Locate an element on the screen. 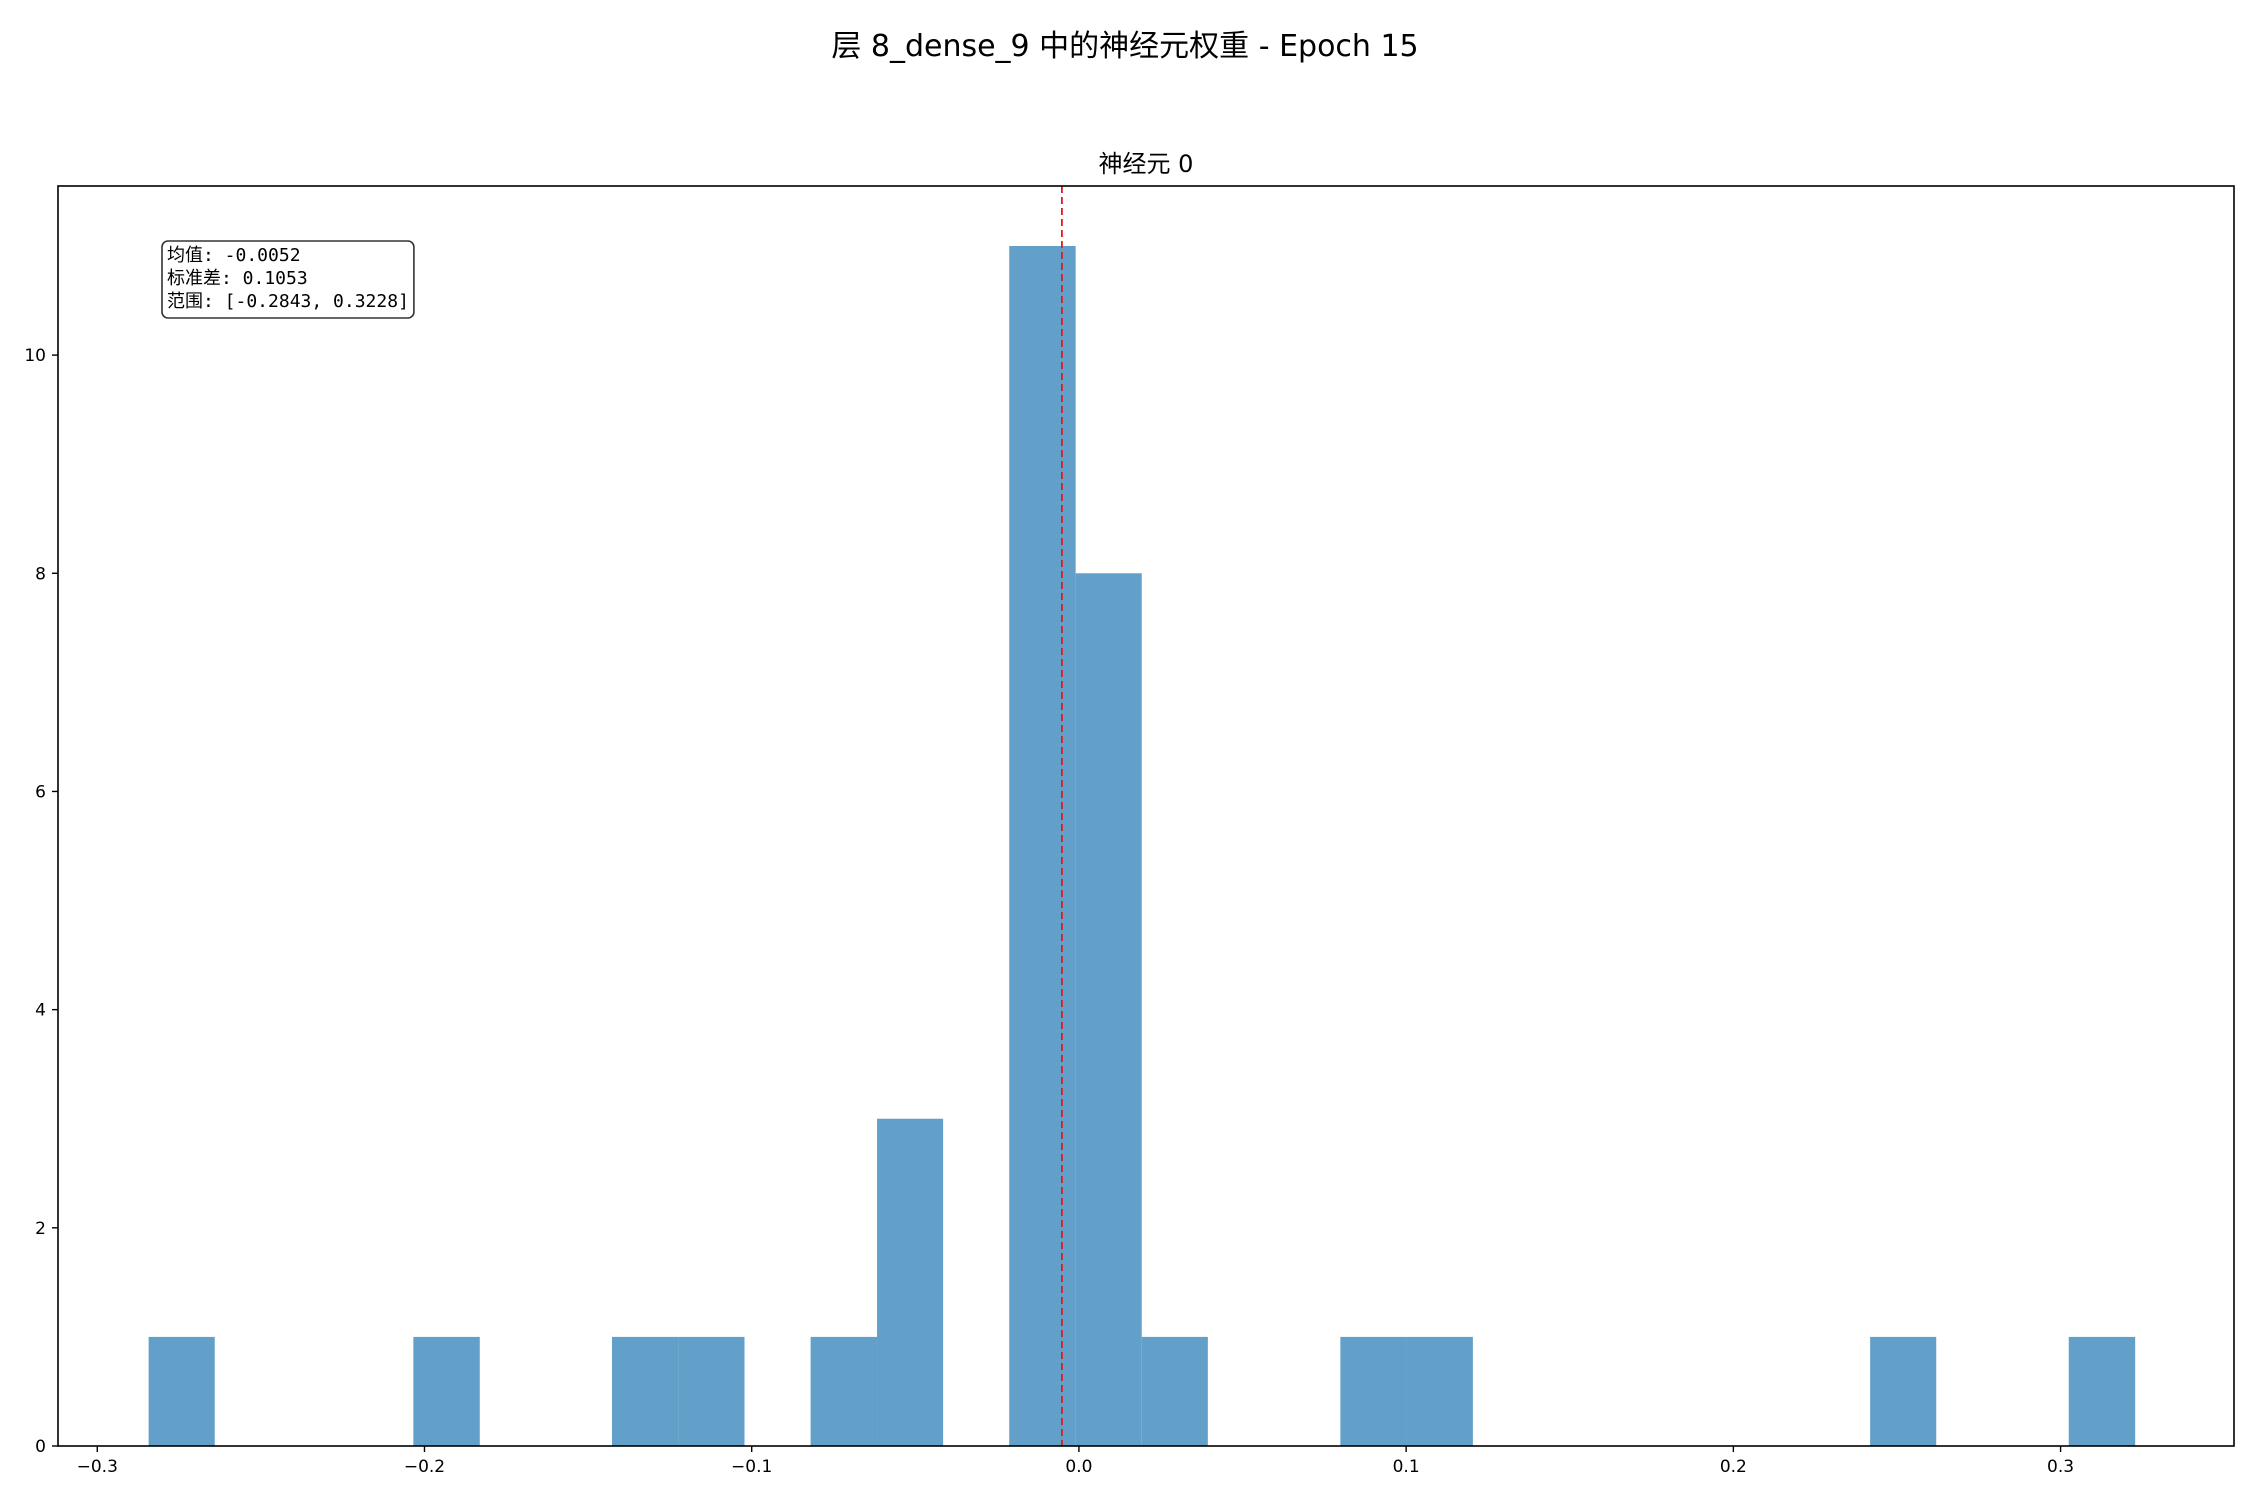  y-tick-label: 8 is located at coordinates (40, 574).